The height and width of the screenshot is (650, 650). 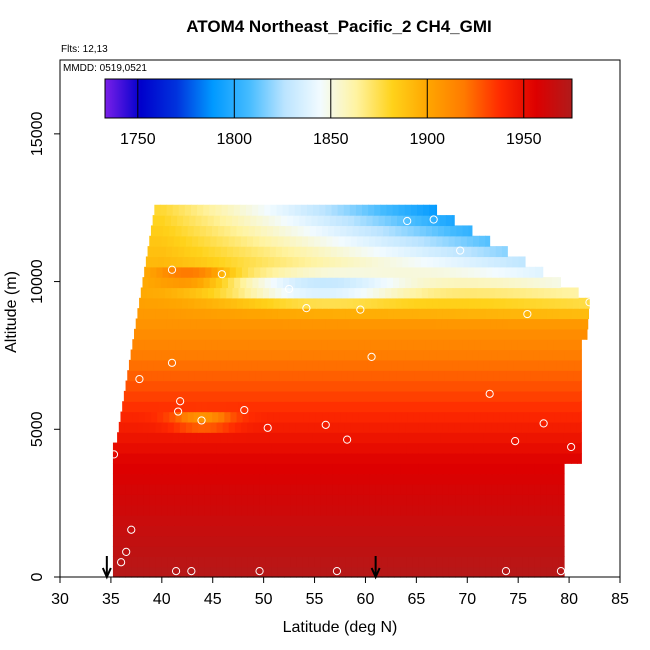 What do you see at coordinates (518, 599) in the screenshot?
I see `x-tick-label: 75` at bounding box center [518, 599].